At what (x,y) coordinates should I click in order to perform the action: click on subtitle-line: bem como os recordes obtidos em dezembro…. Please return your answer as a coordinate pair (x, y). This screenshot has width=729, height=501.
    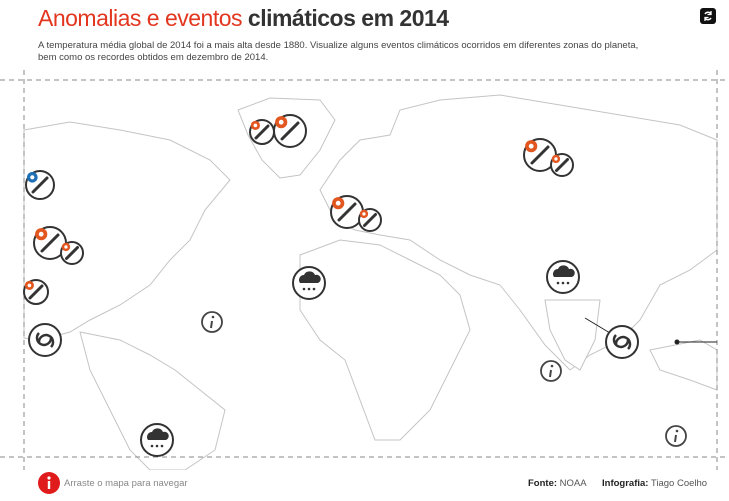
    Looking at the image, I should click on (153, 57).